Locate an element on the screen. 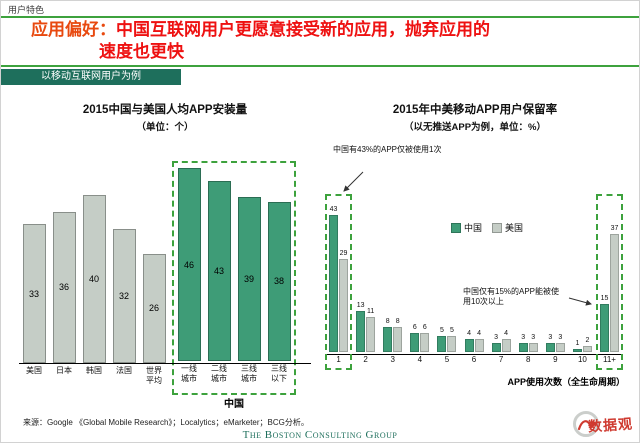 The width and height of the screenshot is (640, 443). bar-area: 46 is located at coordinates (189, 262).